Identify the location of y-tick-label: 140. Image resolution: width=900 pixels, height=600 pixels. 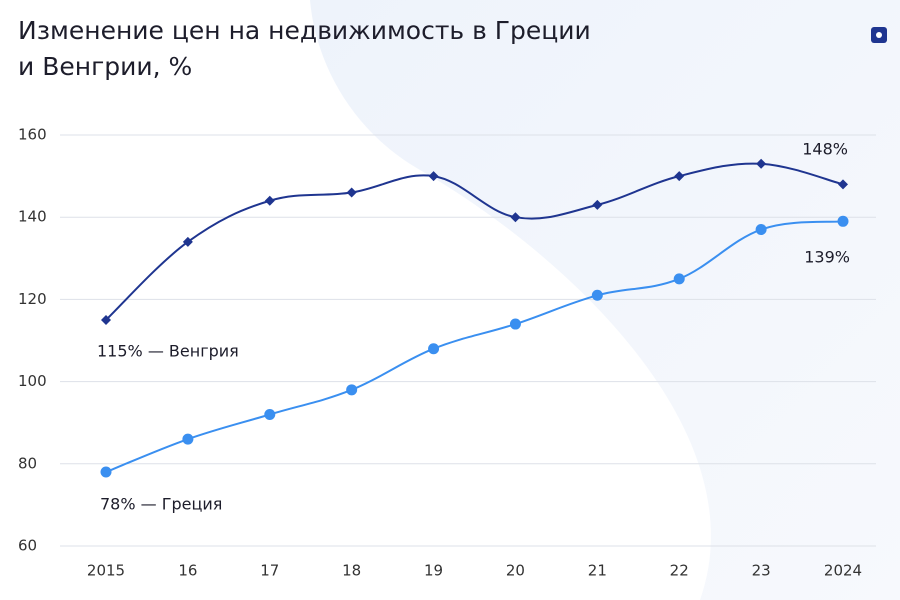
(32, 217).